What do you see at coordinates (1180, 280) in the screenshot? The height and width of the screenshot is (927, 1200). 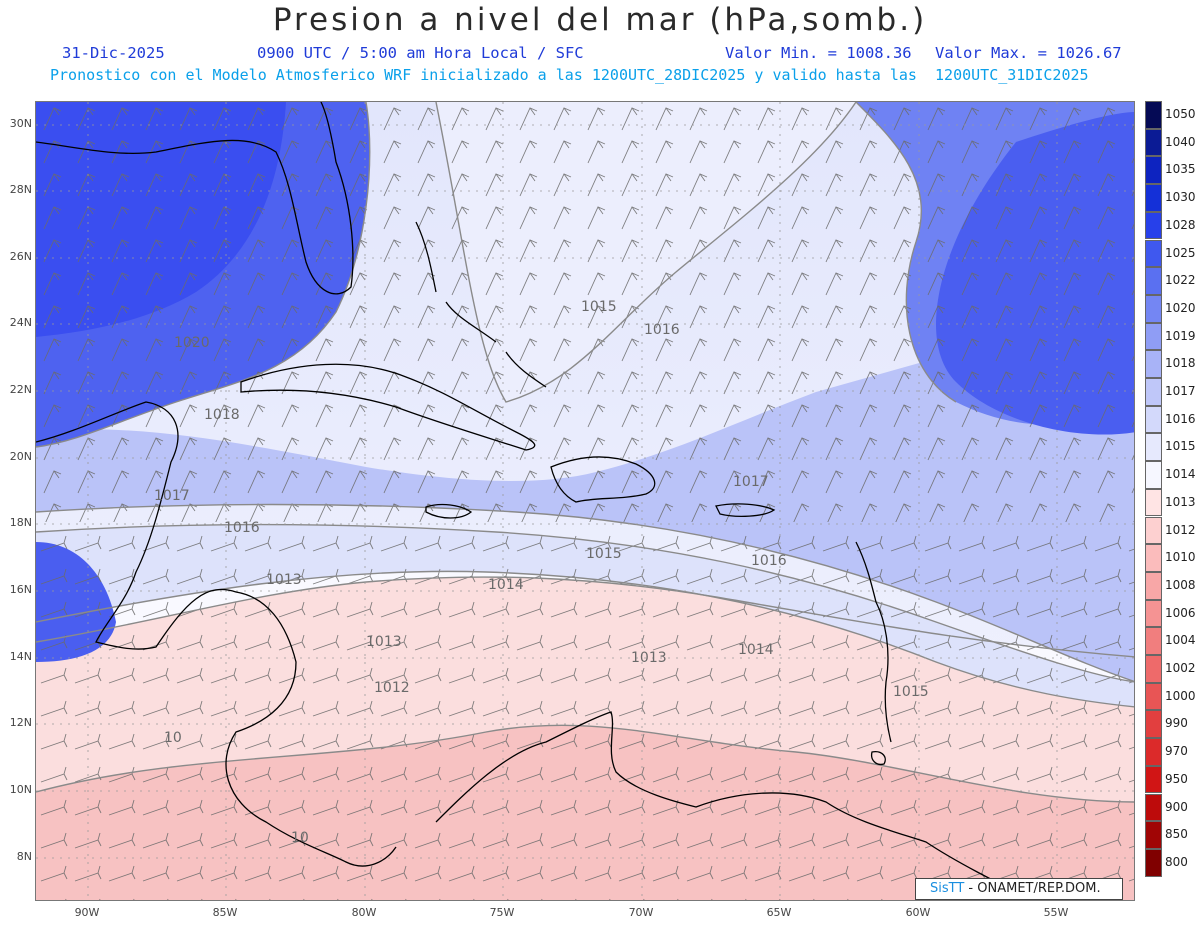 I see `legend-label: 1022` at bounding box center [1180, 280].